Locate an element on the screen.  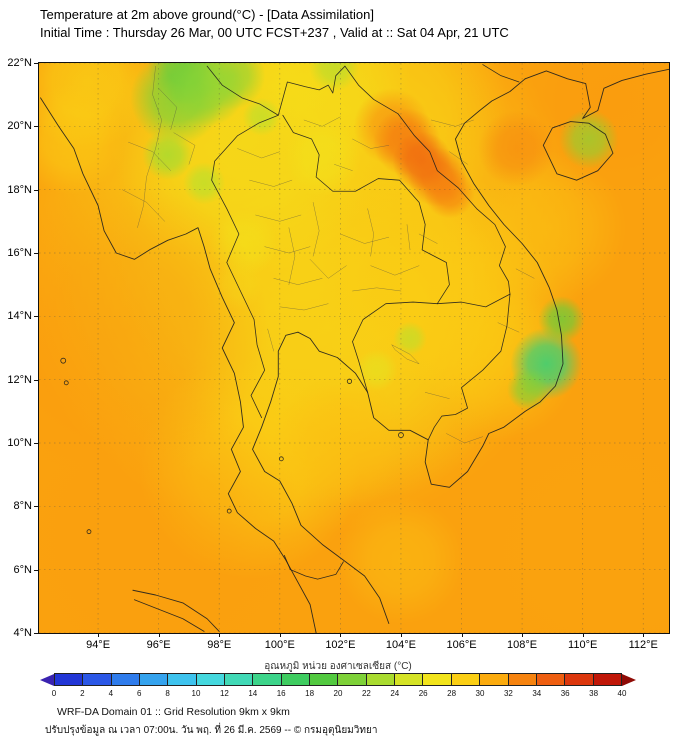
colorbar-tick-label: 16 is located at coordinates (281, 693).